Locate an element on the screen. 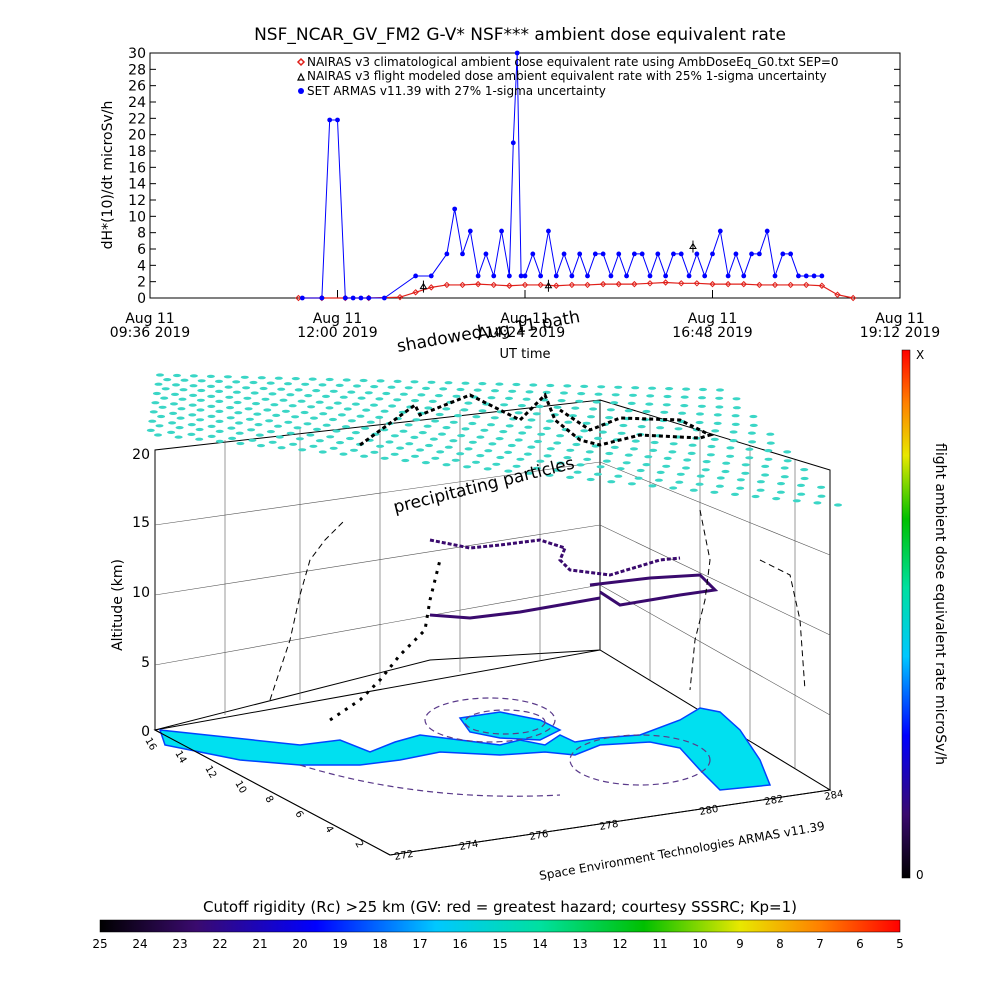 The height and width of the screenshot is (1000, 1000). legend-marker-nairas-flight is located at coordinates (301, 76).